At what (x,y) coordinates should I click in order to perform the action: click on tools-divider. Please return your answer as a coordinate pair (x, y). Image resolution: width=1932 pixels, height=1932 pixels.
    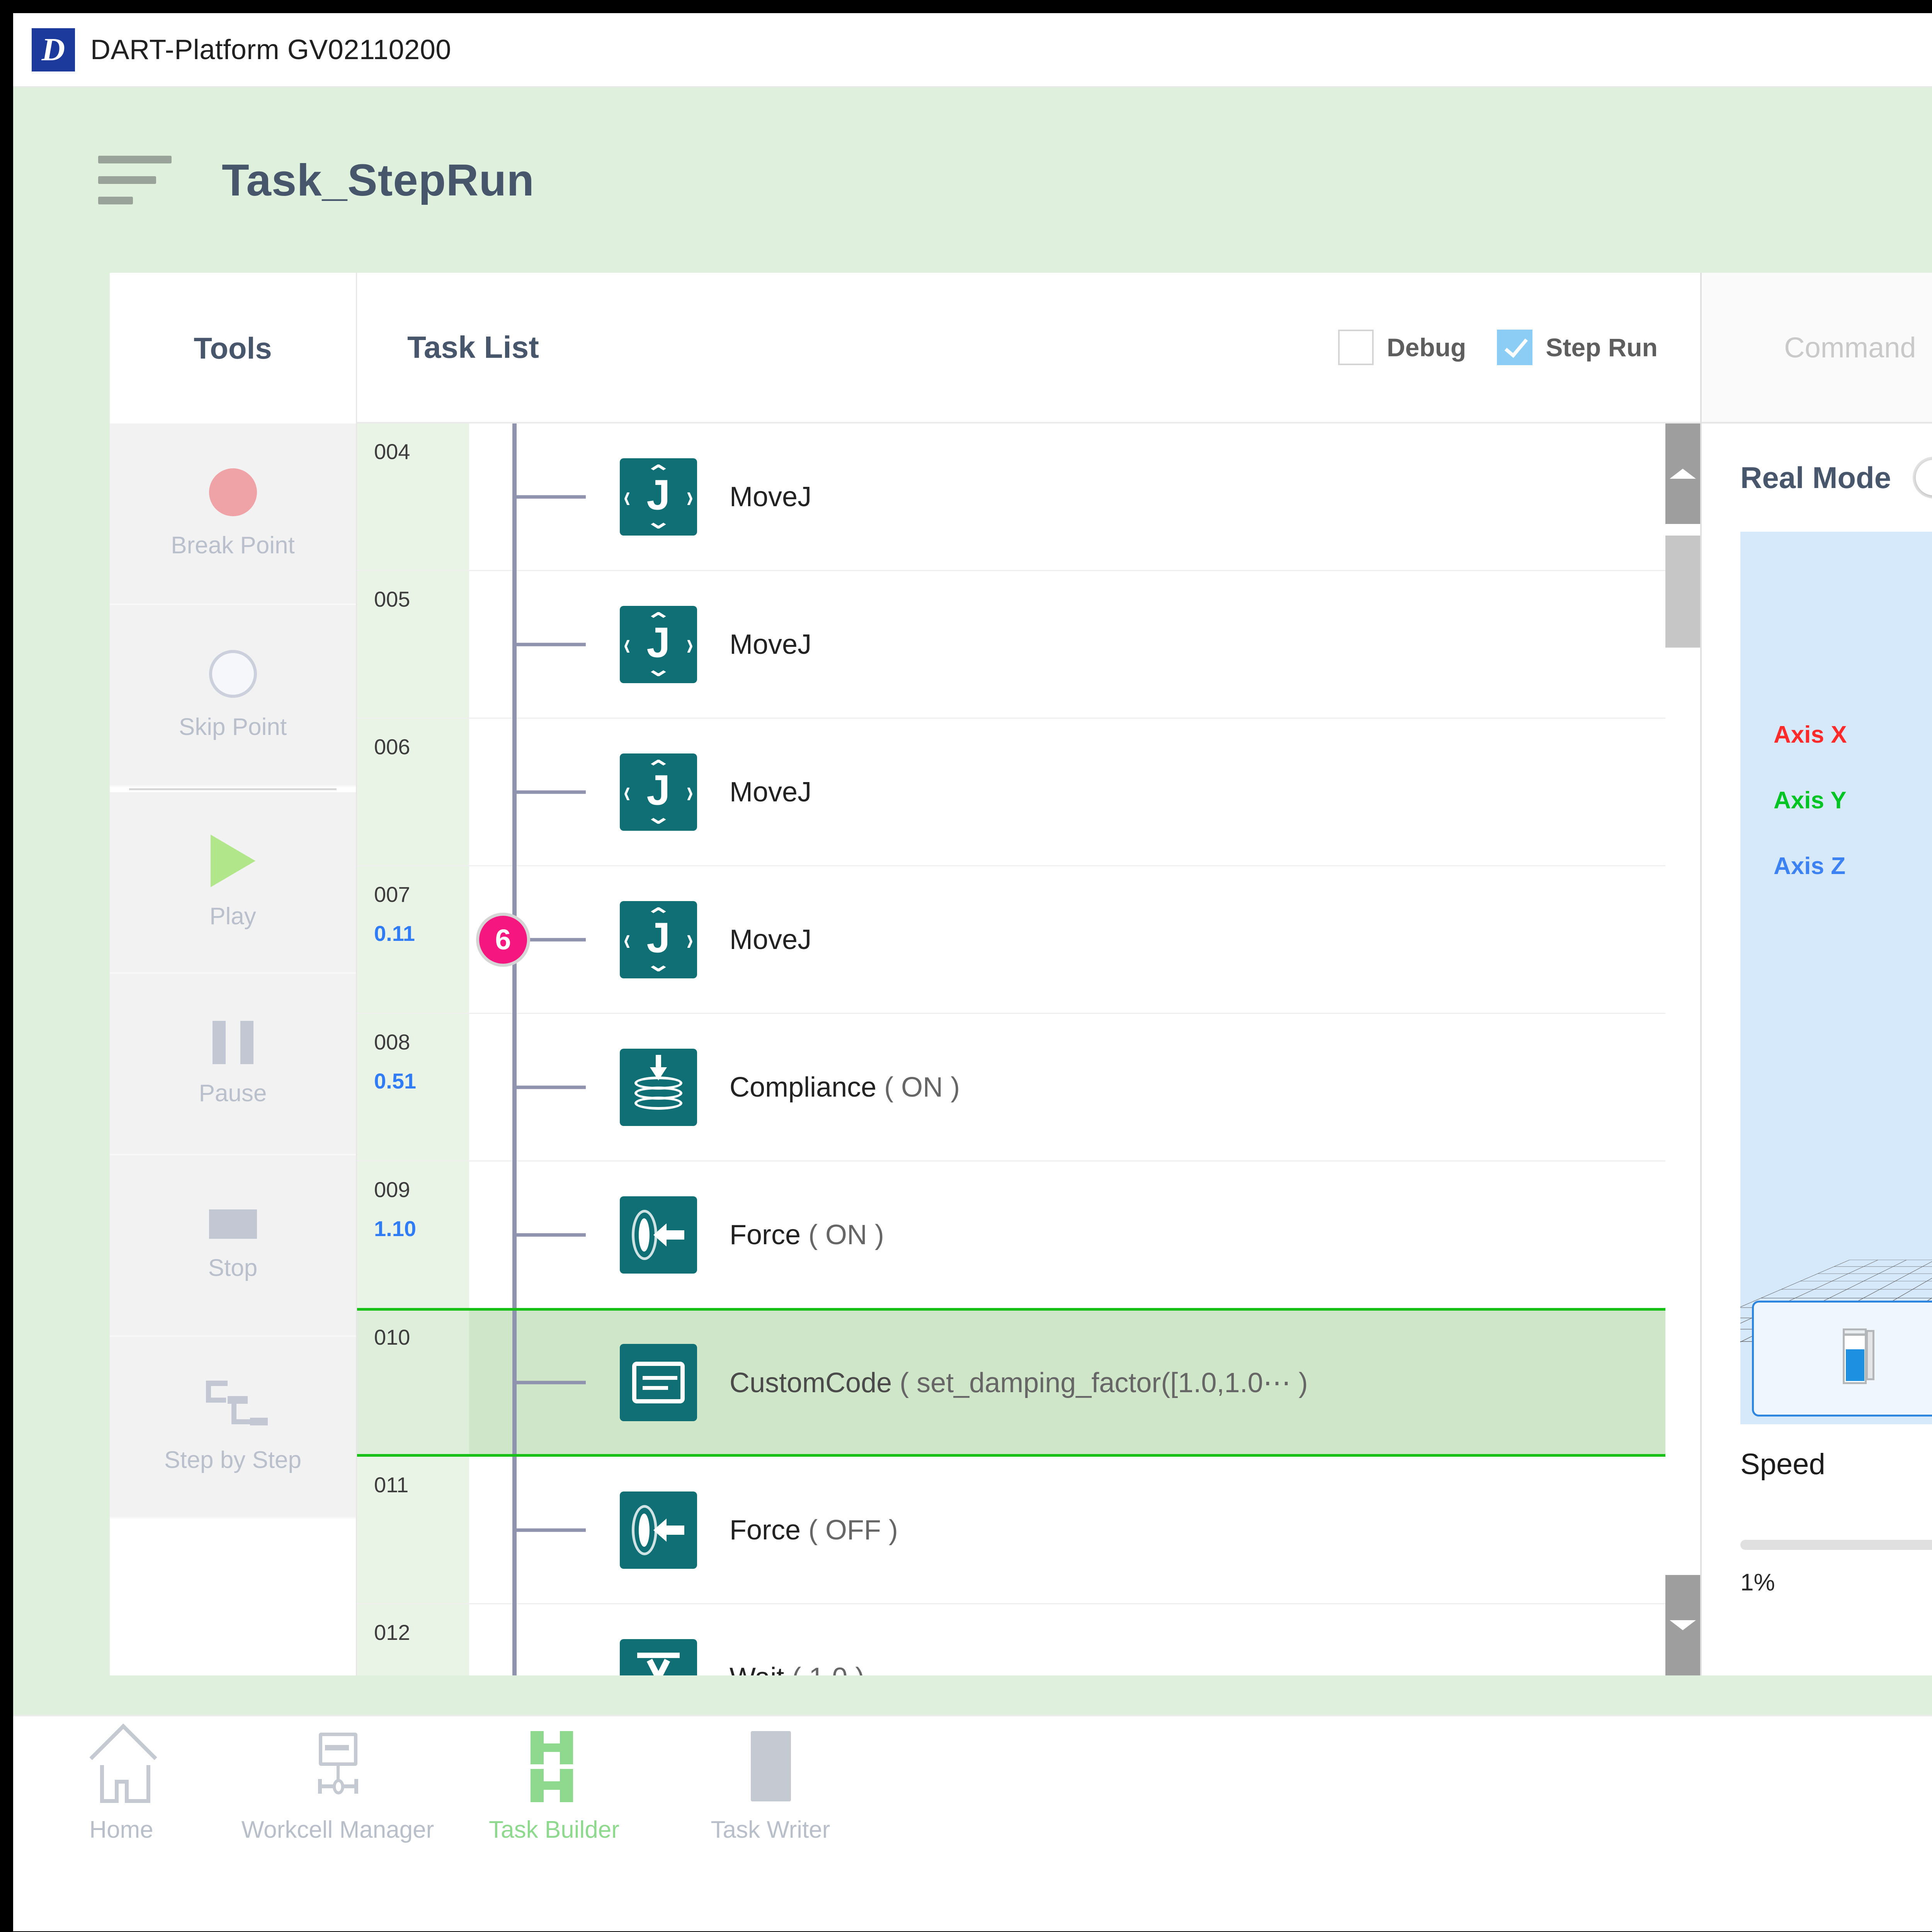
    Looking at the image, I should click on (233, 790).